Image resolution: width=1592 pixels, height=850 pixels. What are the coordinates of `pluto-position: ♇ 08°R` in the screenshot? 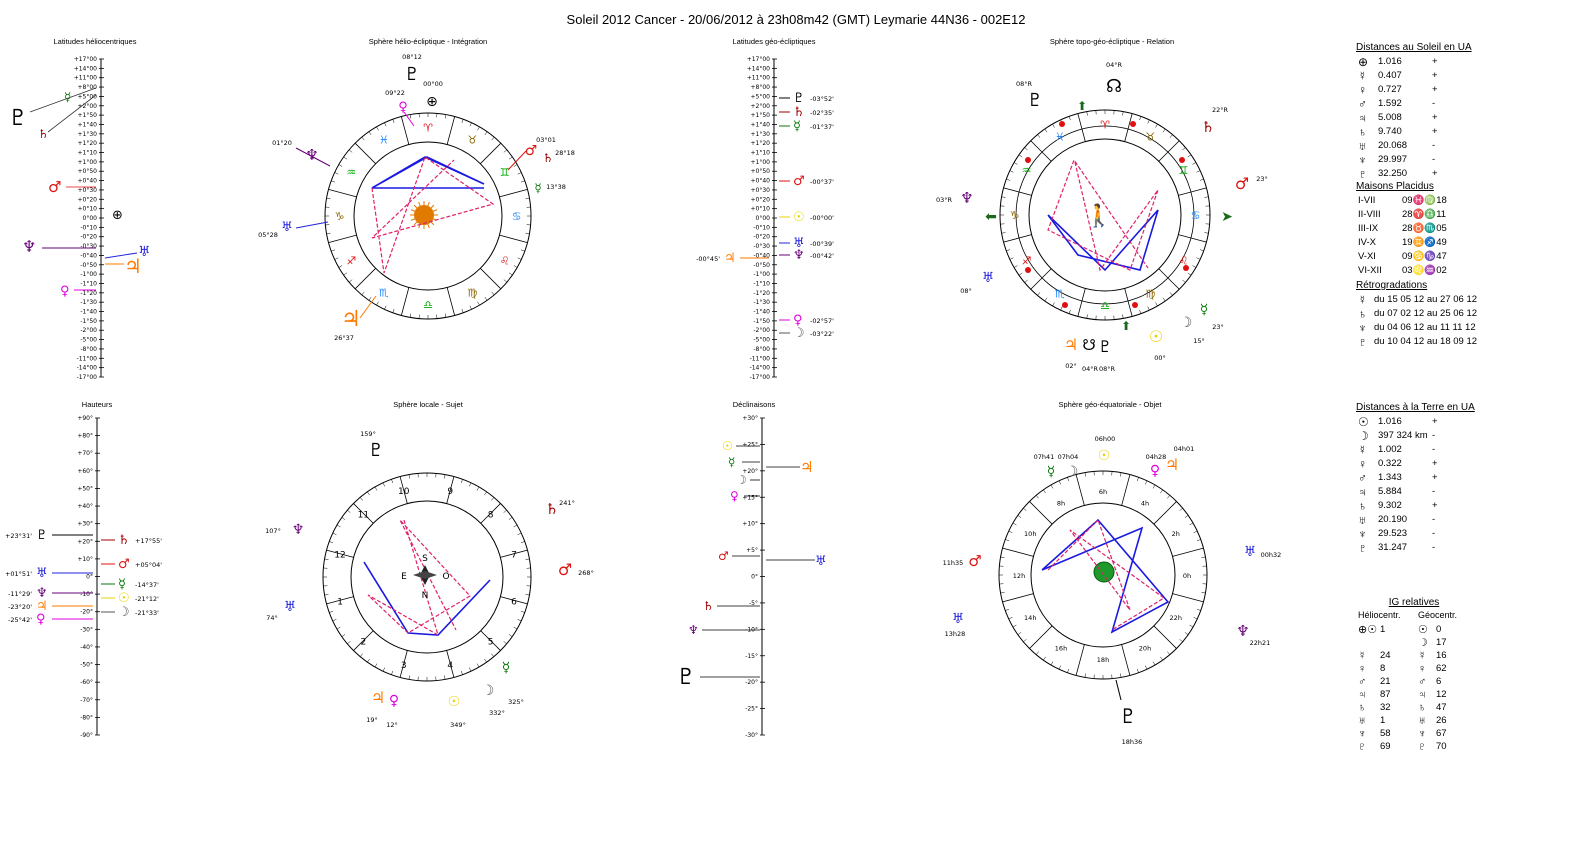 It's located at (1029, 95).